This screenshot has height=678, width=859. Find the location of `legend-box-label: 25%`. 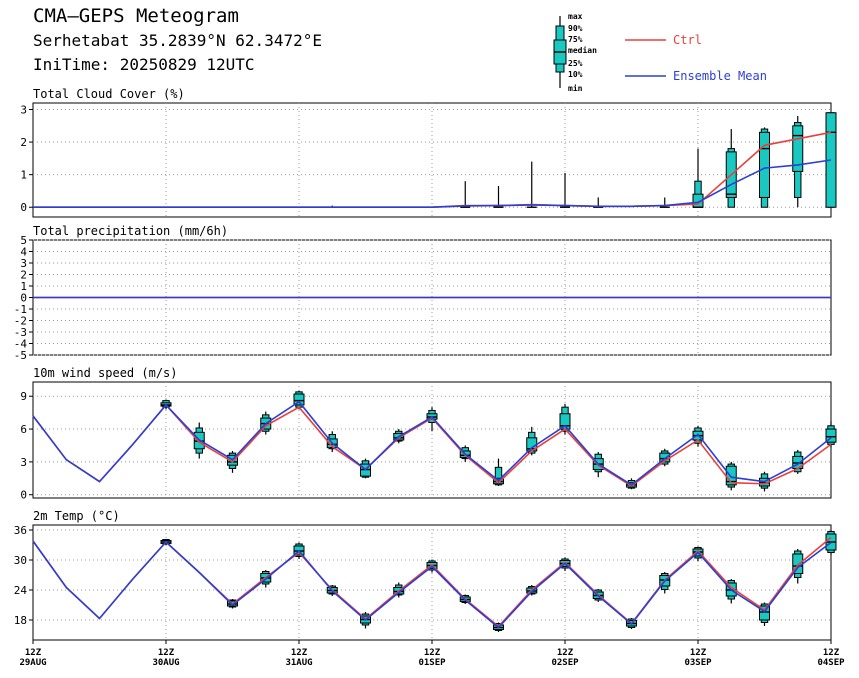

legend-box-label: 25% is located at coordinates (575, 63).